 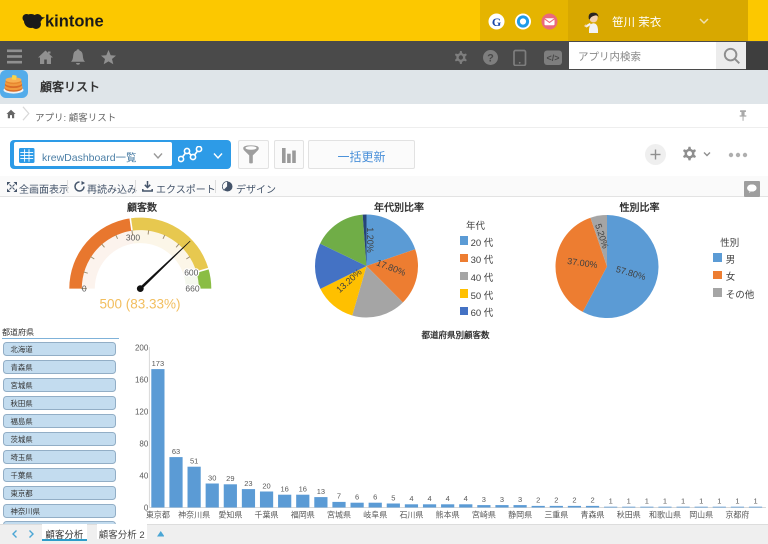 I want to click on svg-text: 173, so click(x=158, y=363).